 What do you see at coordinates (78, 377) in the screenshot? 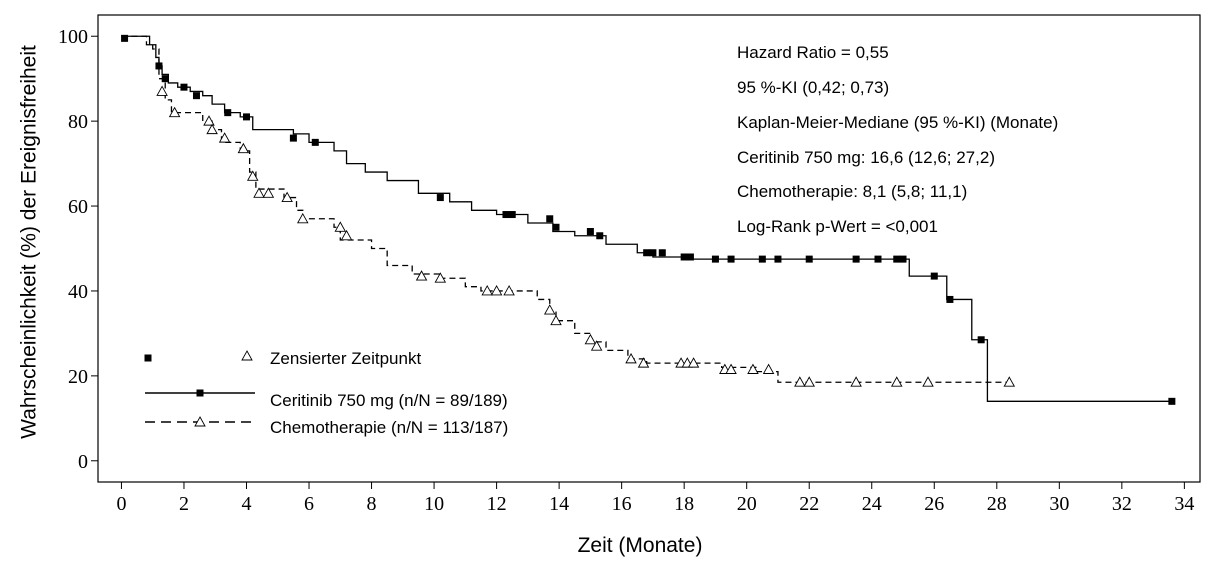
I see `y-tick-label: 20` at bounding box center [78, 377].